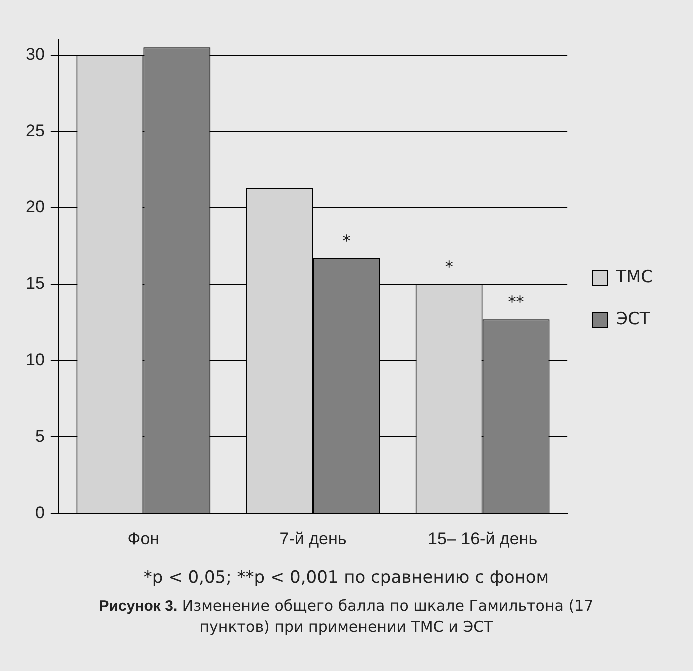 The image size is (693, 671). Describe the element at coordinates (516, 302) in the screenshot. I see `annotation: **` at that location.